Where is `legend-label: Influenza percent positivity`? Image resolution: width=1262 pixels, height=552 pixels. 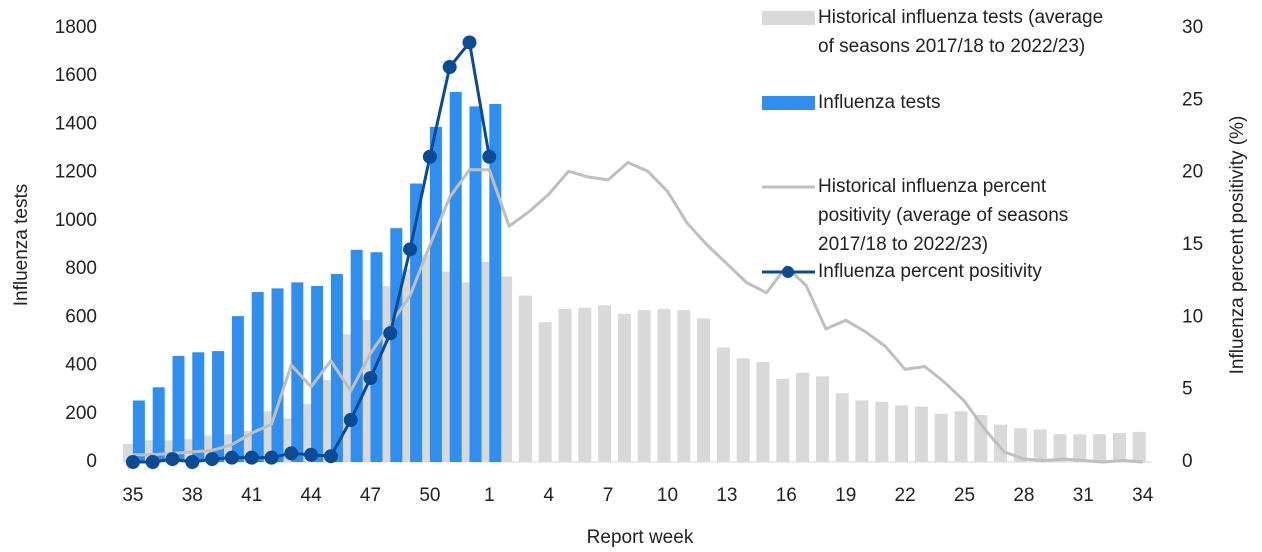 legend-label: Influenza percent positivity is located at coordinates (930, 271).